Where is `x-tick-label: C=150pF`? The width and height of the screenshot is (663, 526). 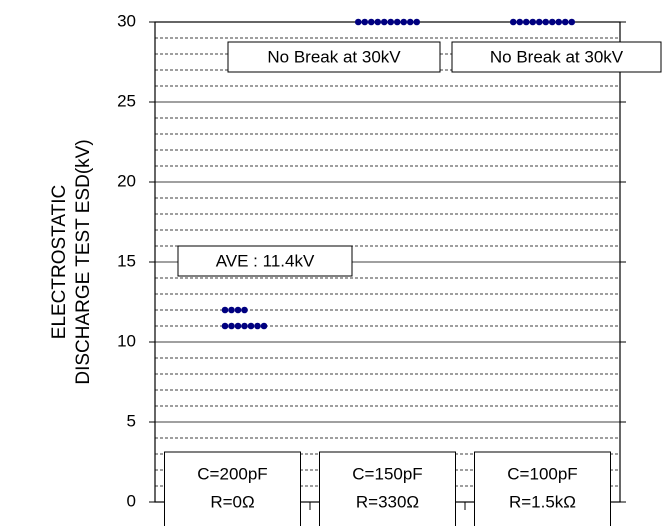
x-tick-label: C=150pF is located at coordinates (387, 473).